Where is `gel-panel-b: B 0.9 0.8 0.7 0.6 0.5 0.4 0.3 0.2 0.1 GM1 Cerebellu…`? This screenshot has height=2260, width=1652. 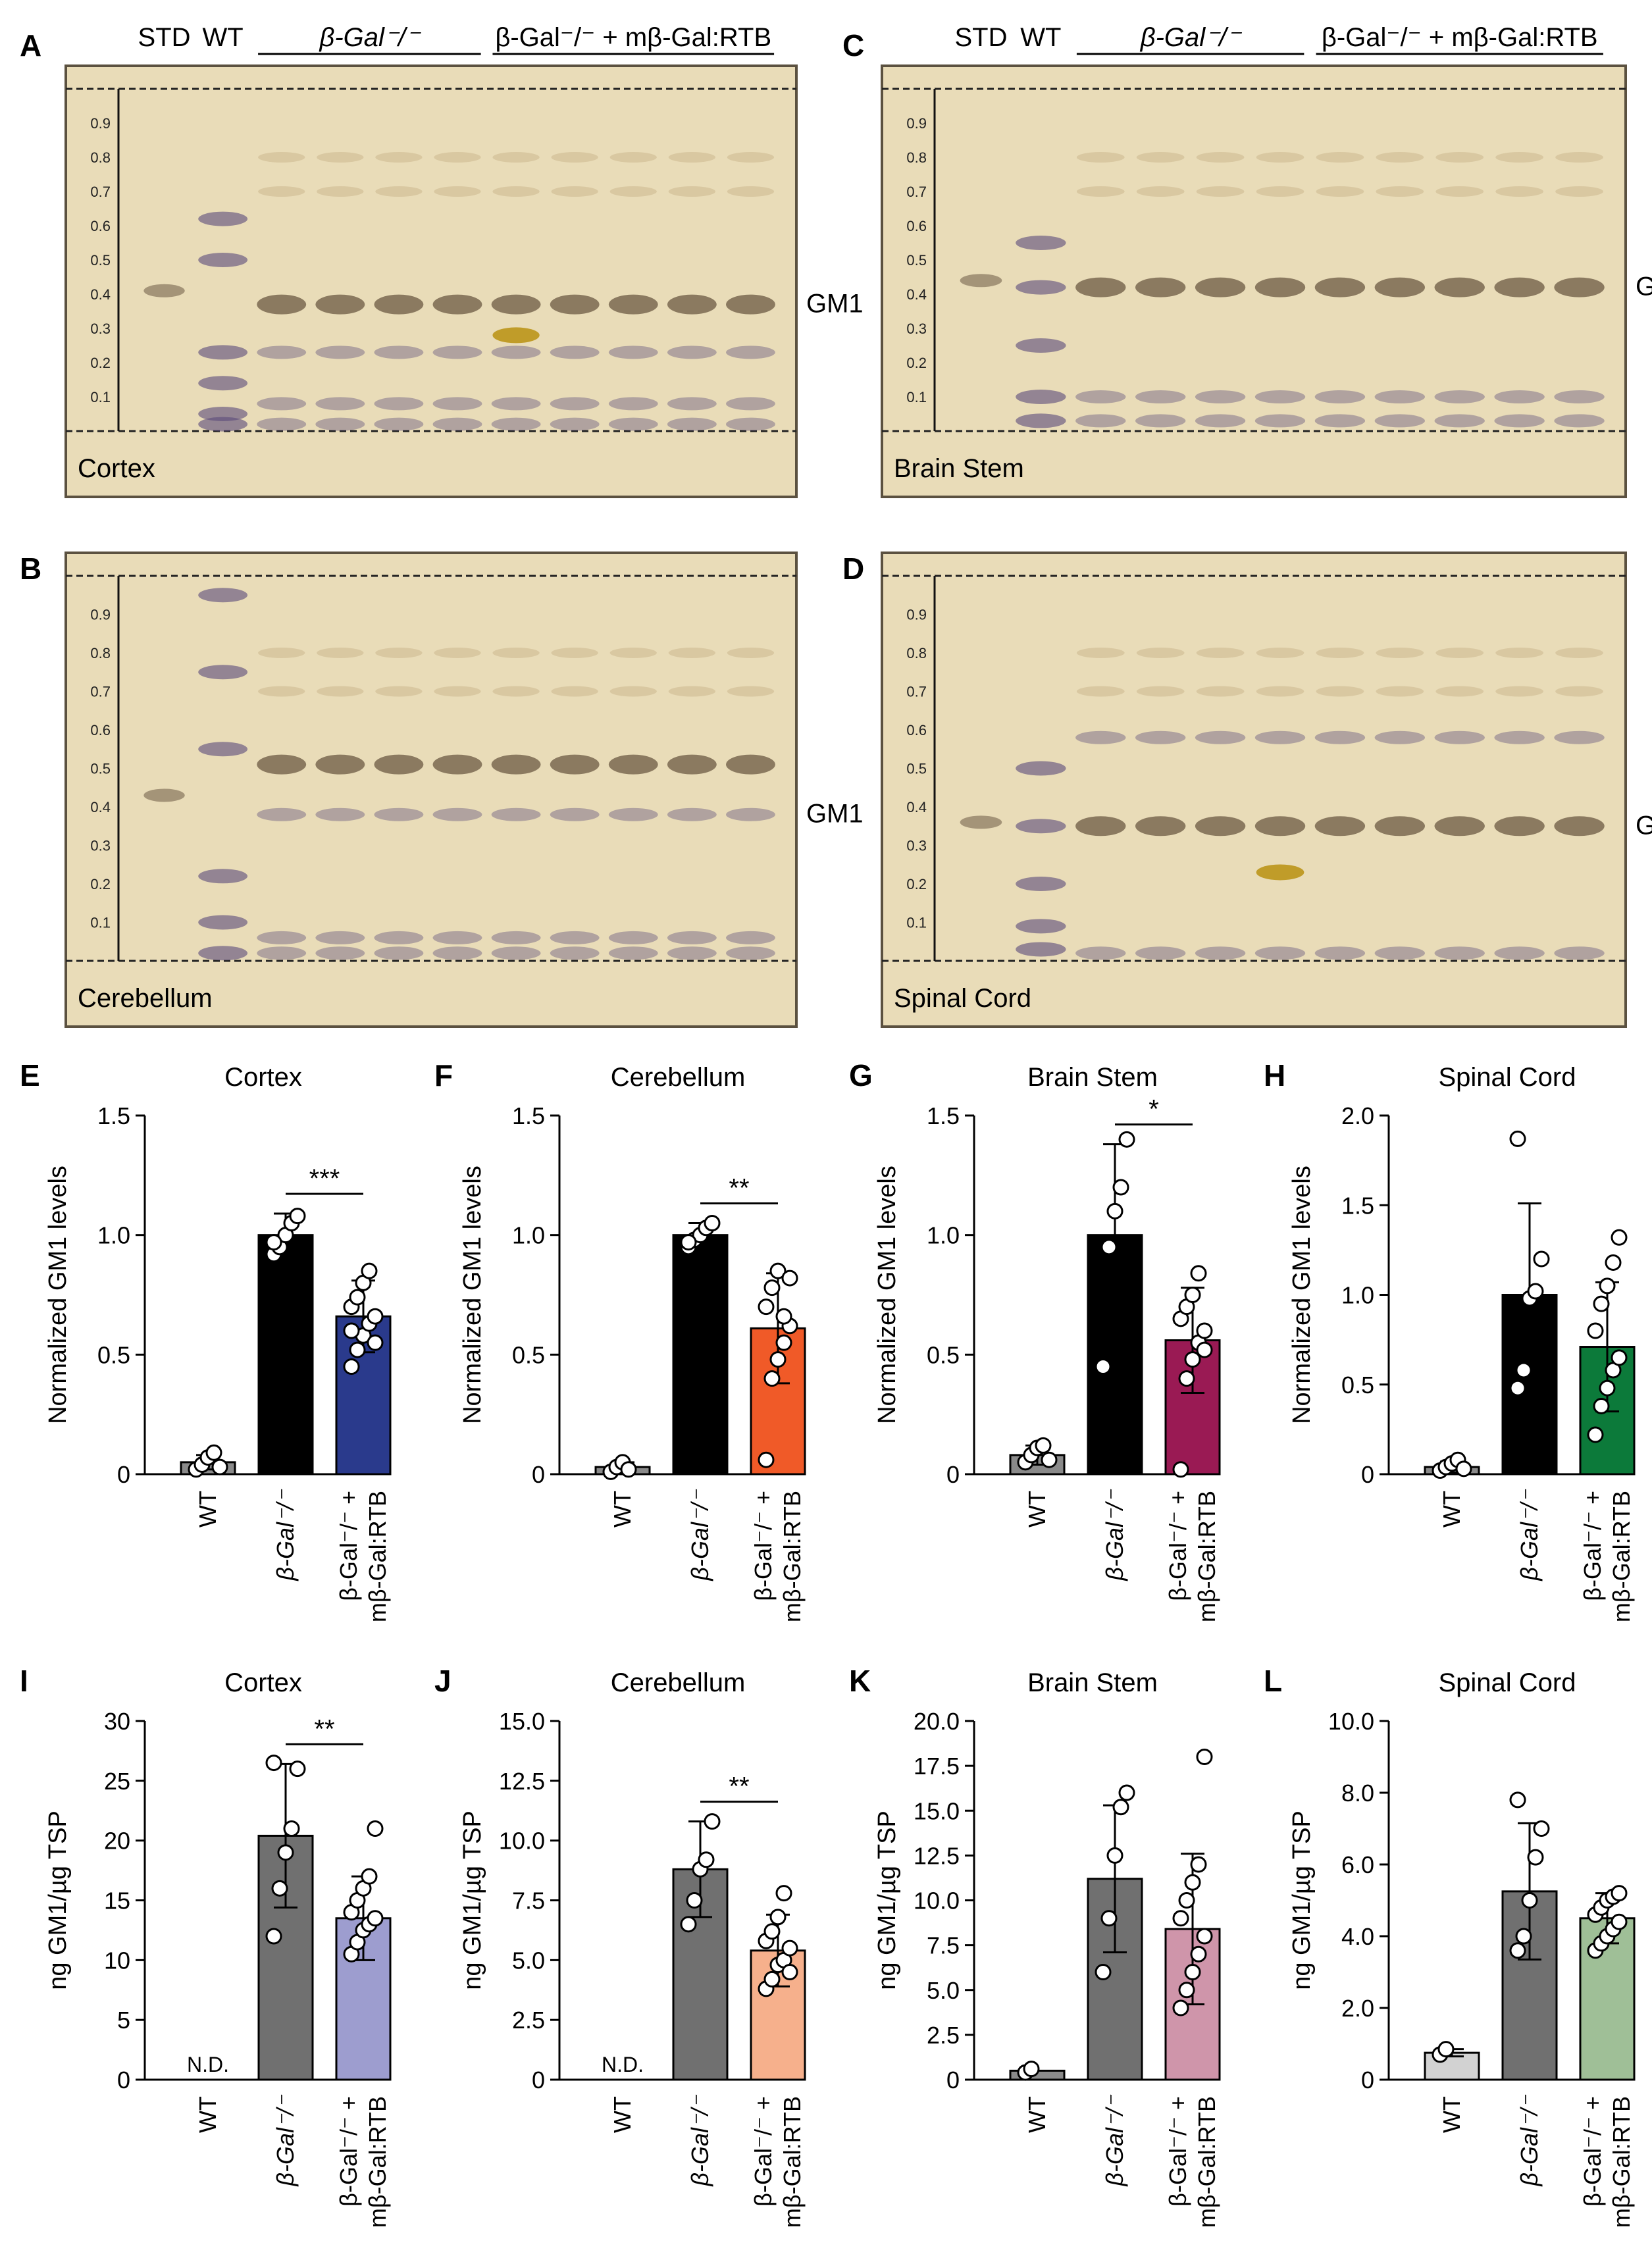
gel-panel-b: B 0.9 0.8 0.7 0.6 0.5 0.4 0.3 0.2 0.1 GM1 Cerebellu… is located at coordinates (442, 790).